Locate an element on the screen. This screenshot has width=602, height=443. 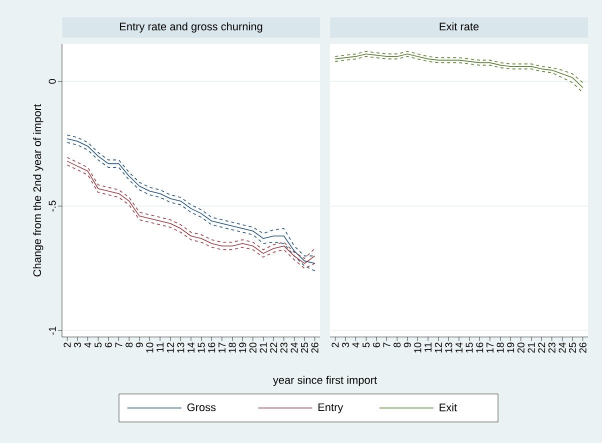
y-tick-label: -1 is located at coordinates (52, 330).